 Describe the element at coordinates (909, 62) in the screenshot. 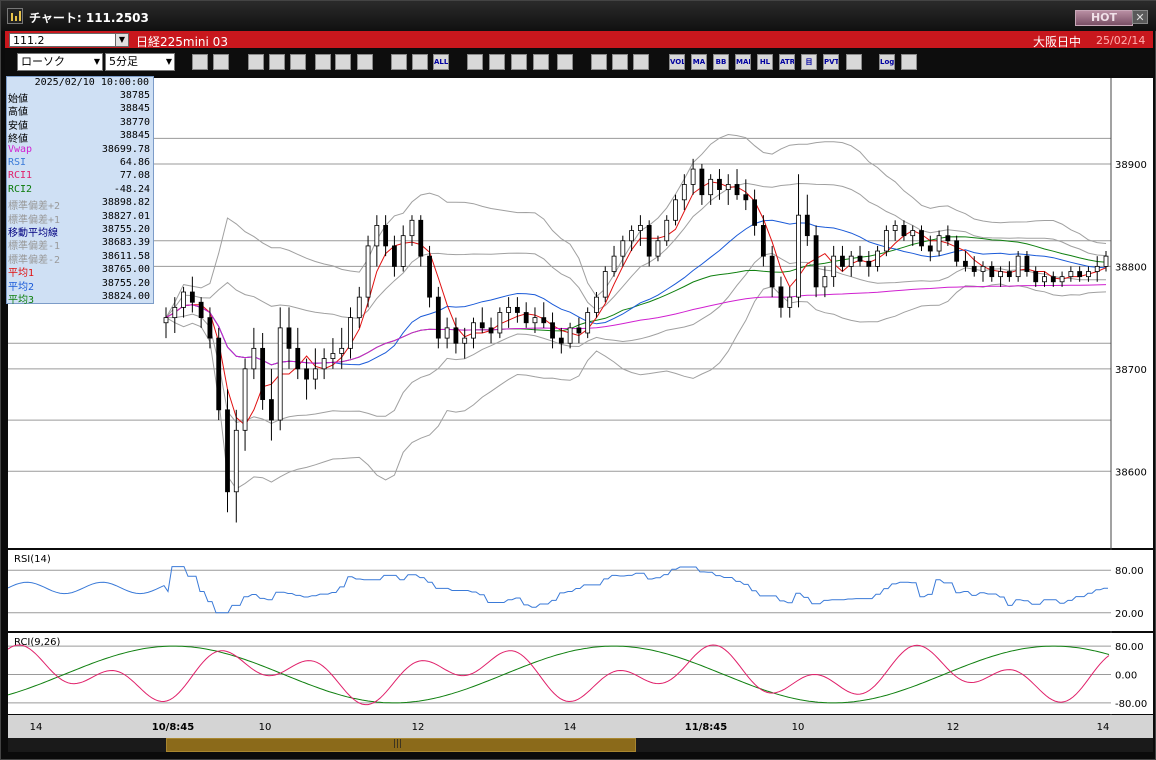

I see `export-icon` at that location.